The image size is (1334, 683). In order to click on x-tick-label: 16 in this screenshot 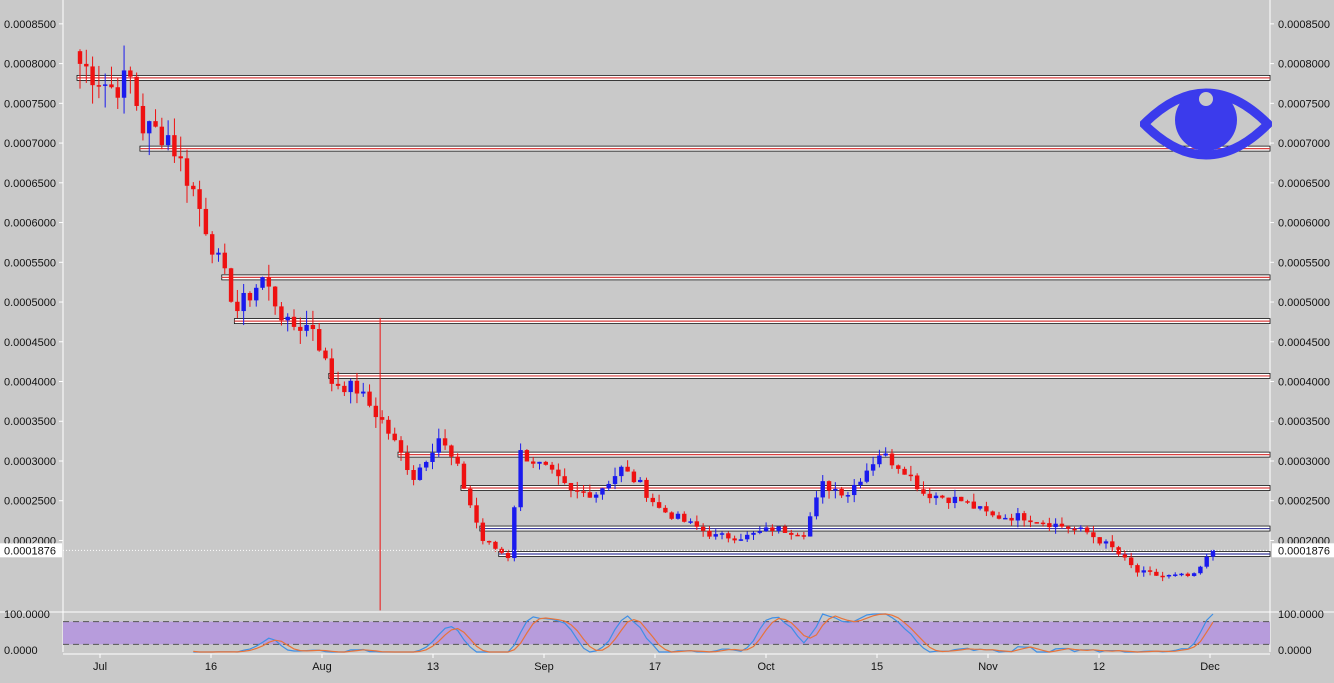, I will do `click(211, 667)`.